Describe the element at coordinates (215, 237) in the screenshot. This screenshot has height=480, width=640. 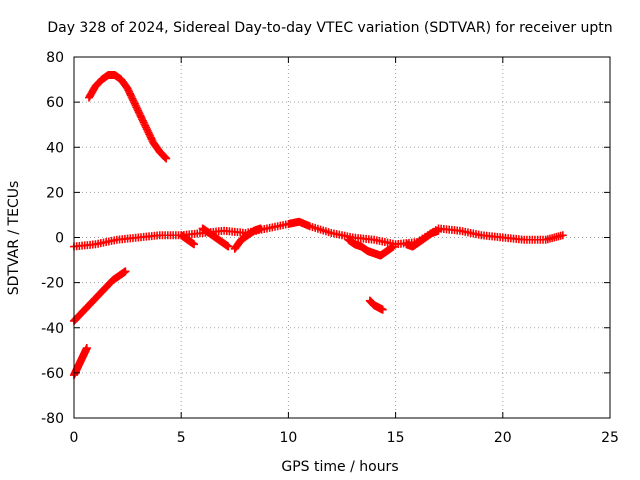
I see `series-arc-c` at that location.